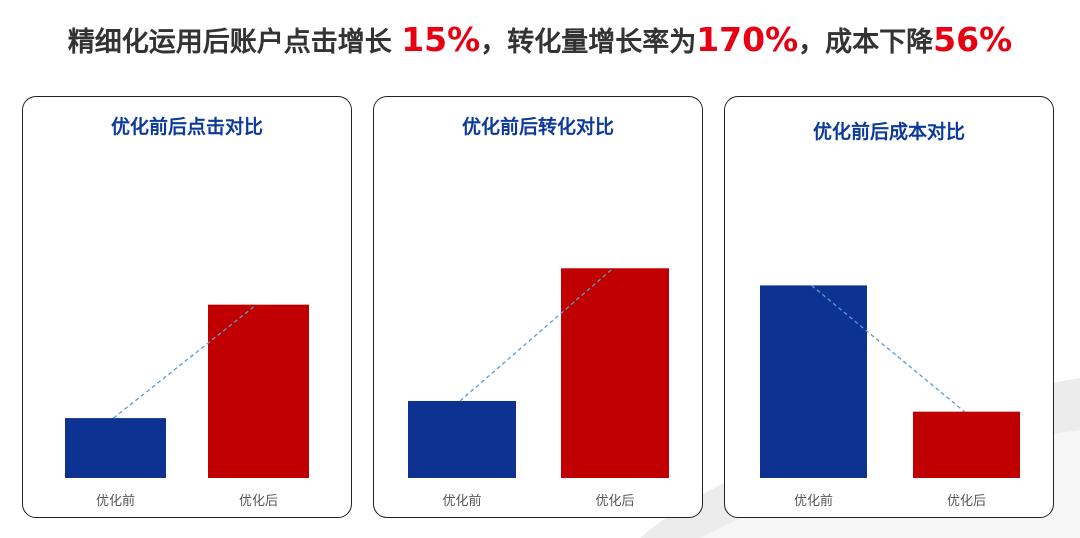  I want to click on chart-cost: 优化前 优化后, so click(890, 396).